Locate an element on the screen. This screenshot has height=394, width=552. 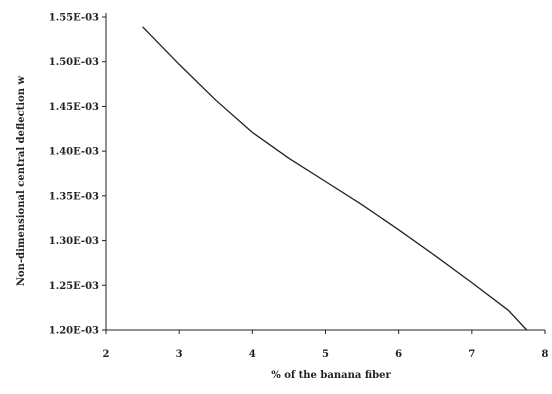
y-tick-label: 1.25E-03 is located at coordinates (74, 286).